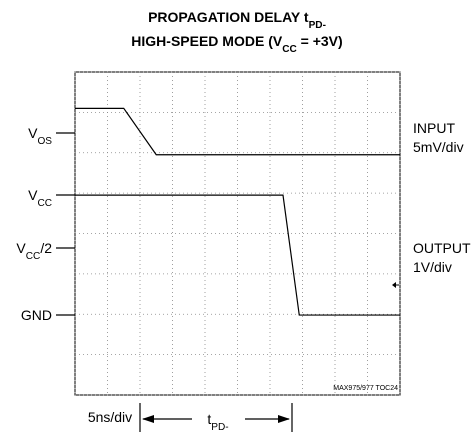  What do you see at coordinates (228, 17) in the screenshot?
I see `chart-title-part: PROPAGATION DELAY t` at bounding box center [228, 17].